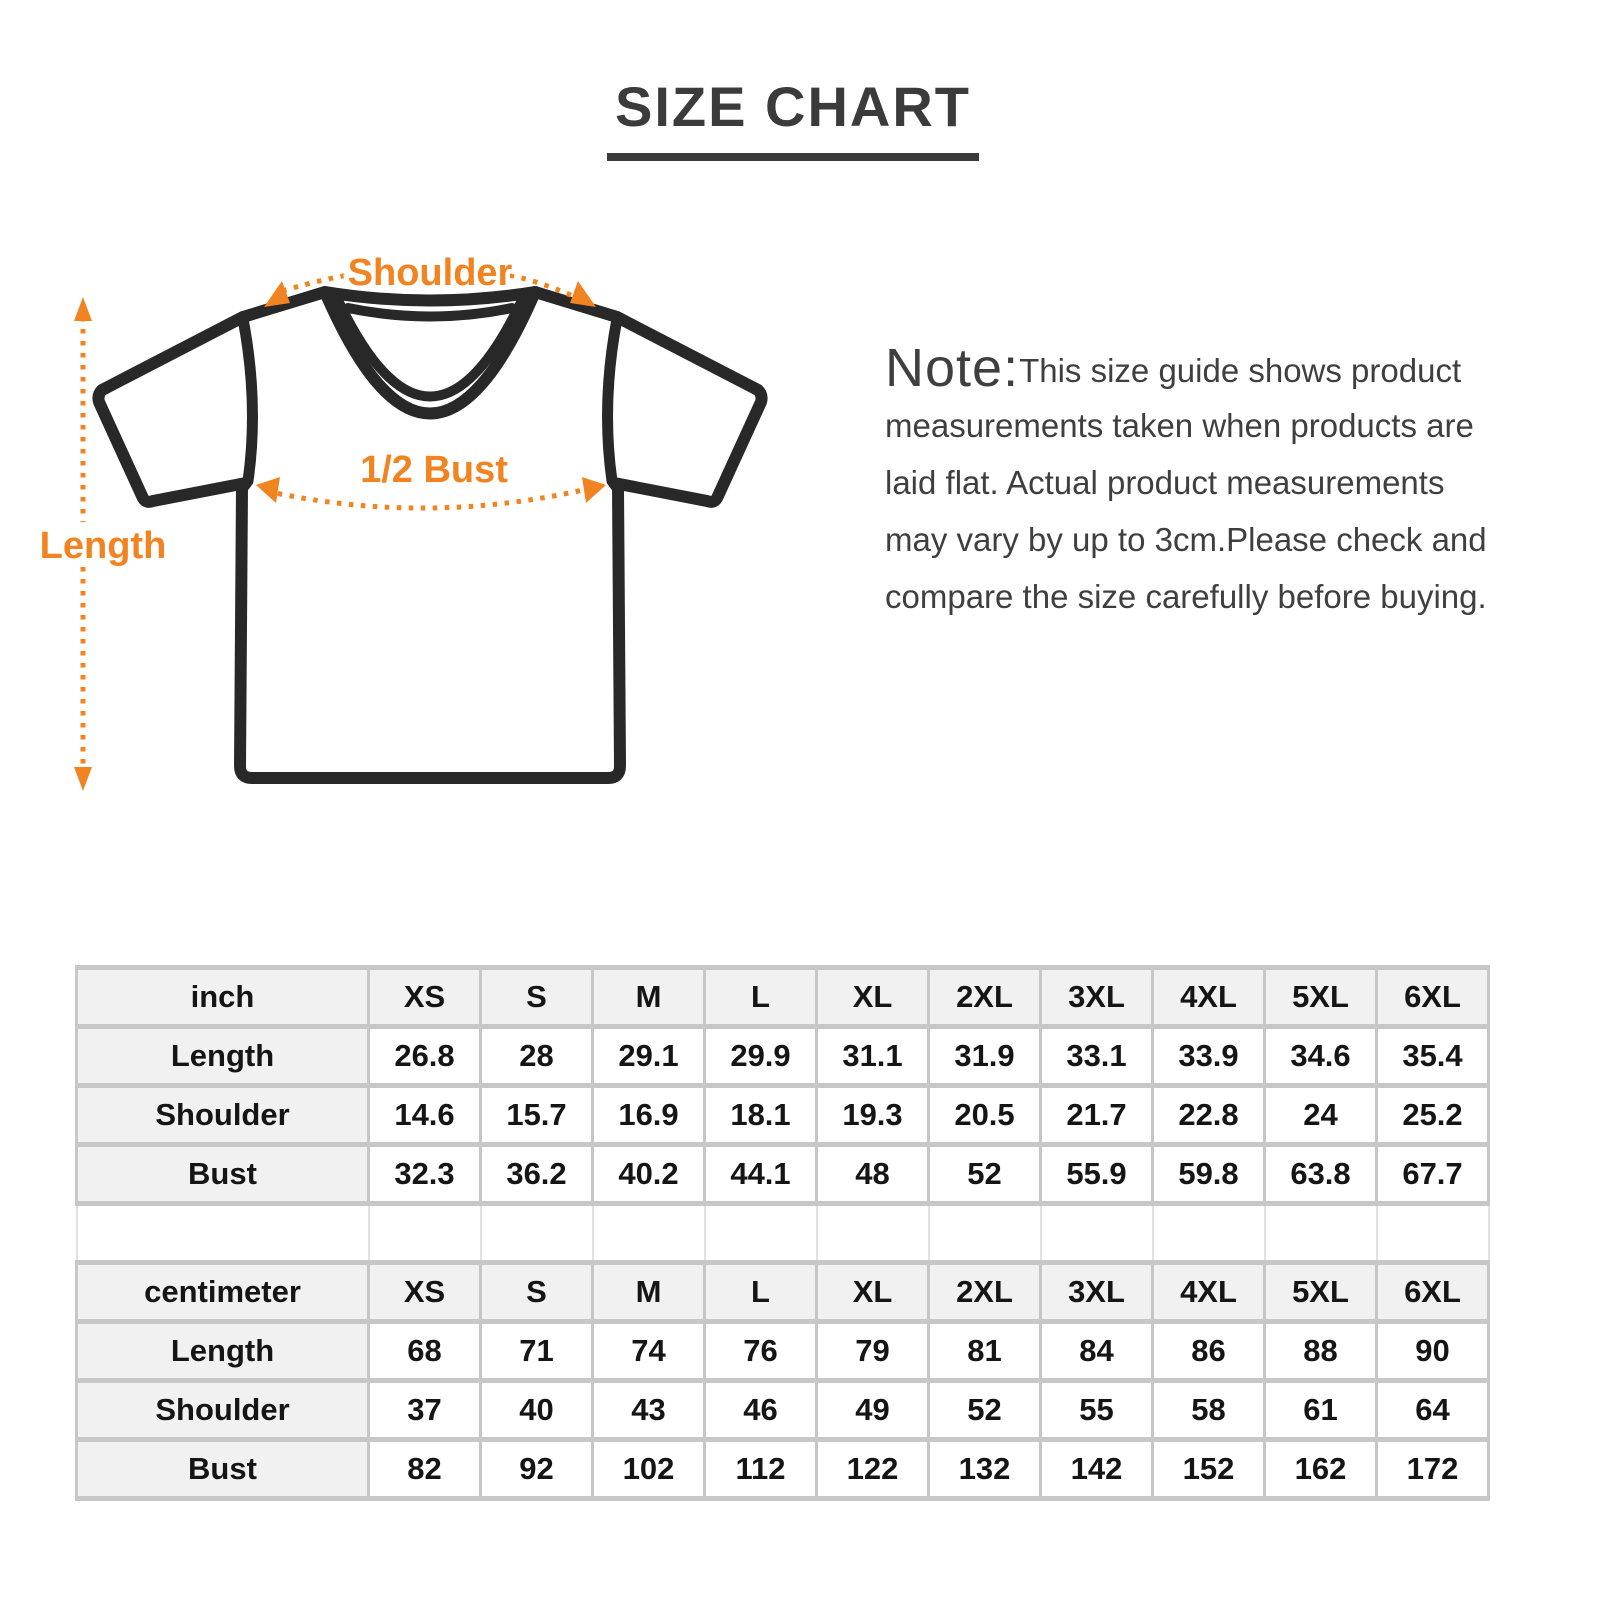  I want to click on size-header-row: inch XS S M L XL 2XL 3XL 4XL 5XL 6XL, so click(782, 997).